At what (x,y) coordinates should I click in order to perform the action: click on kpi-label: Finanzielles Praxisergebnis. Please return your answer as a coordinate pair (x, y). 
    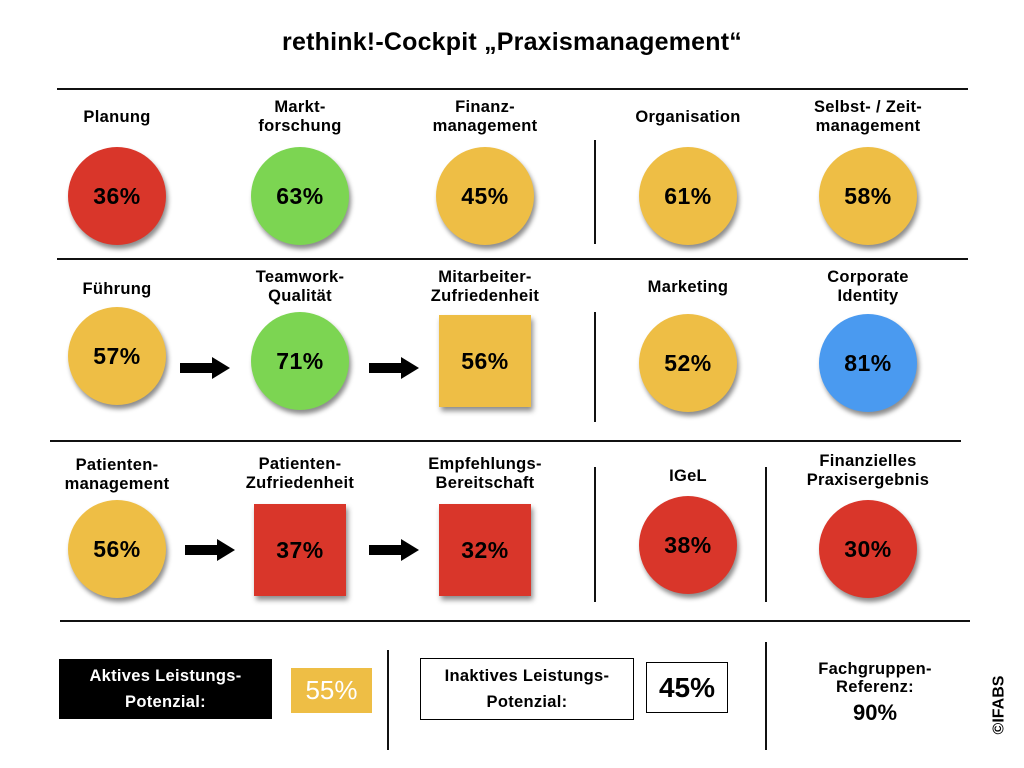
    Looking at the image, I should click on (868, 470).